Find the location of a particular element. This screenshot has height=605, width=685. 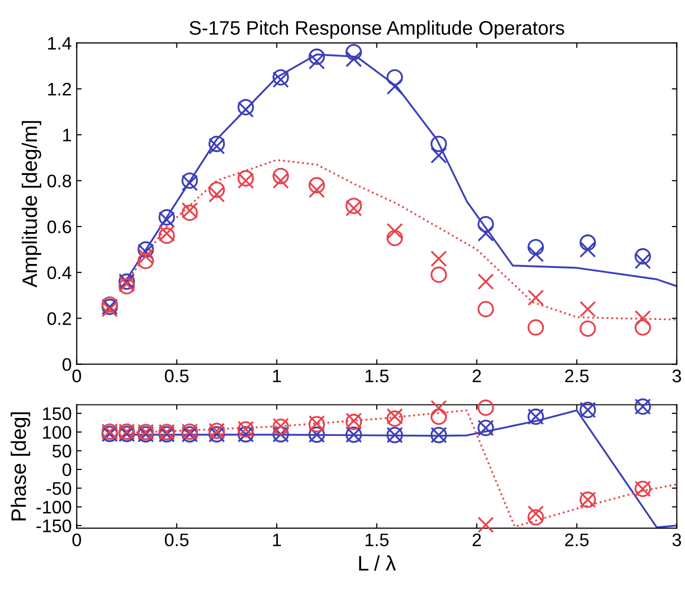

y-tick-label: -150 is located at coordinates (54, 525).